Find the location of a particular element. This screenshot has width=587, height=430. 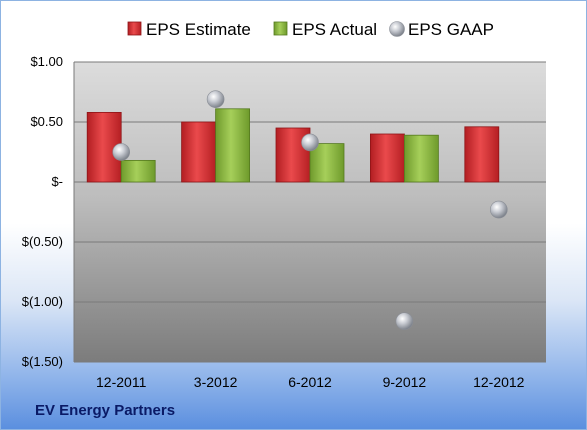

x-tick-label: 3-2012 is located at coordinates (216, 382).